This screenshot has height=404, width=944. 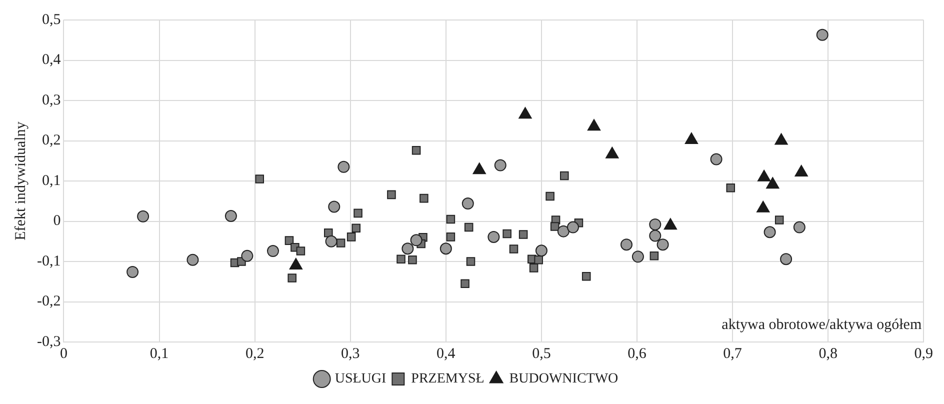 I want to click on y-axis-title: Efekt indywidualny, so click(x=20, y=180).